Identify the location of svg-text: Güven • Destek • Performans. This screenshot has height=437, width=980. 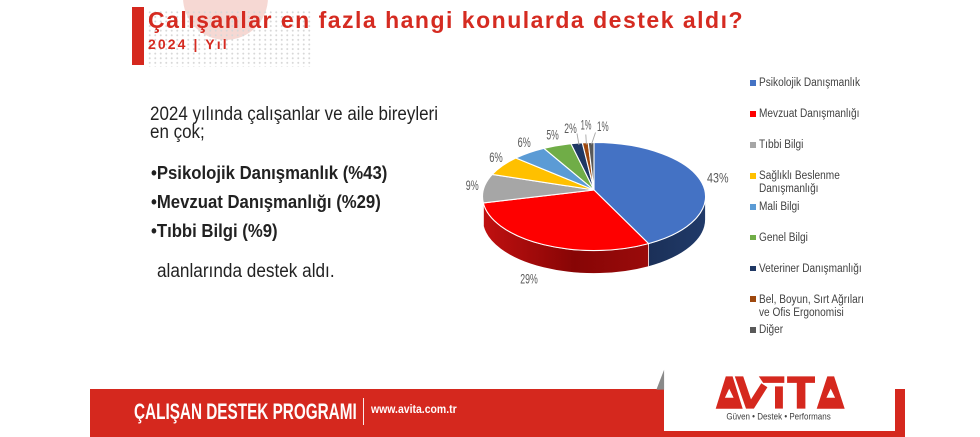
(778, 416).